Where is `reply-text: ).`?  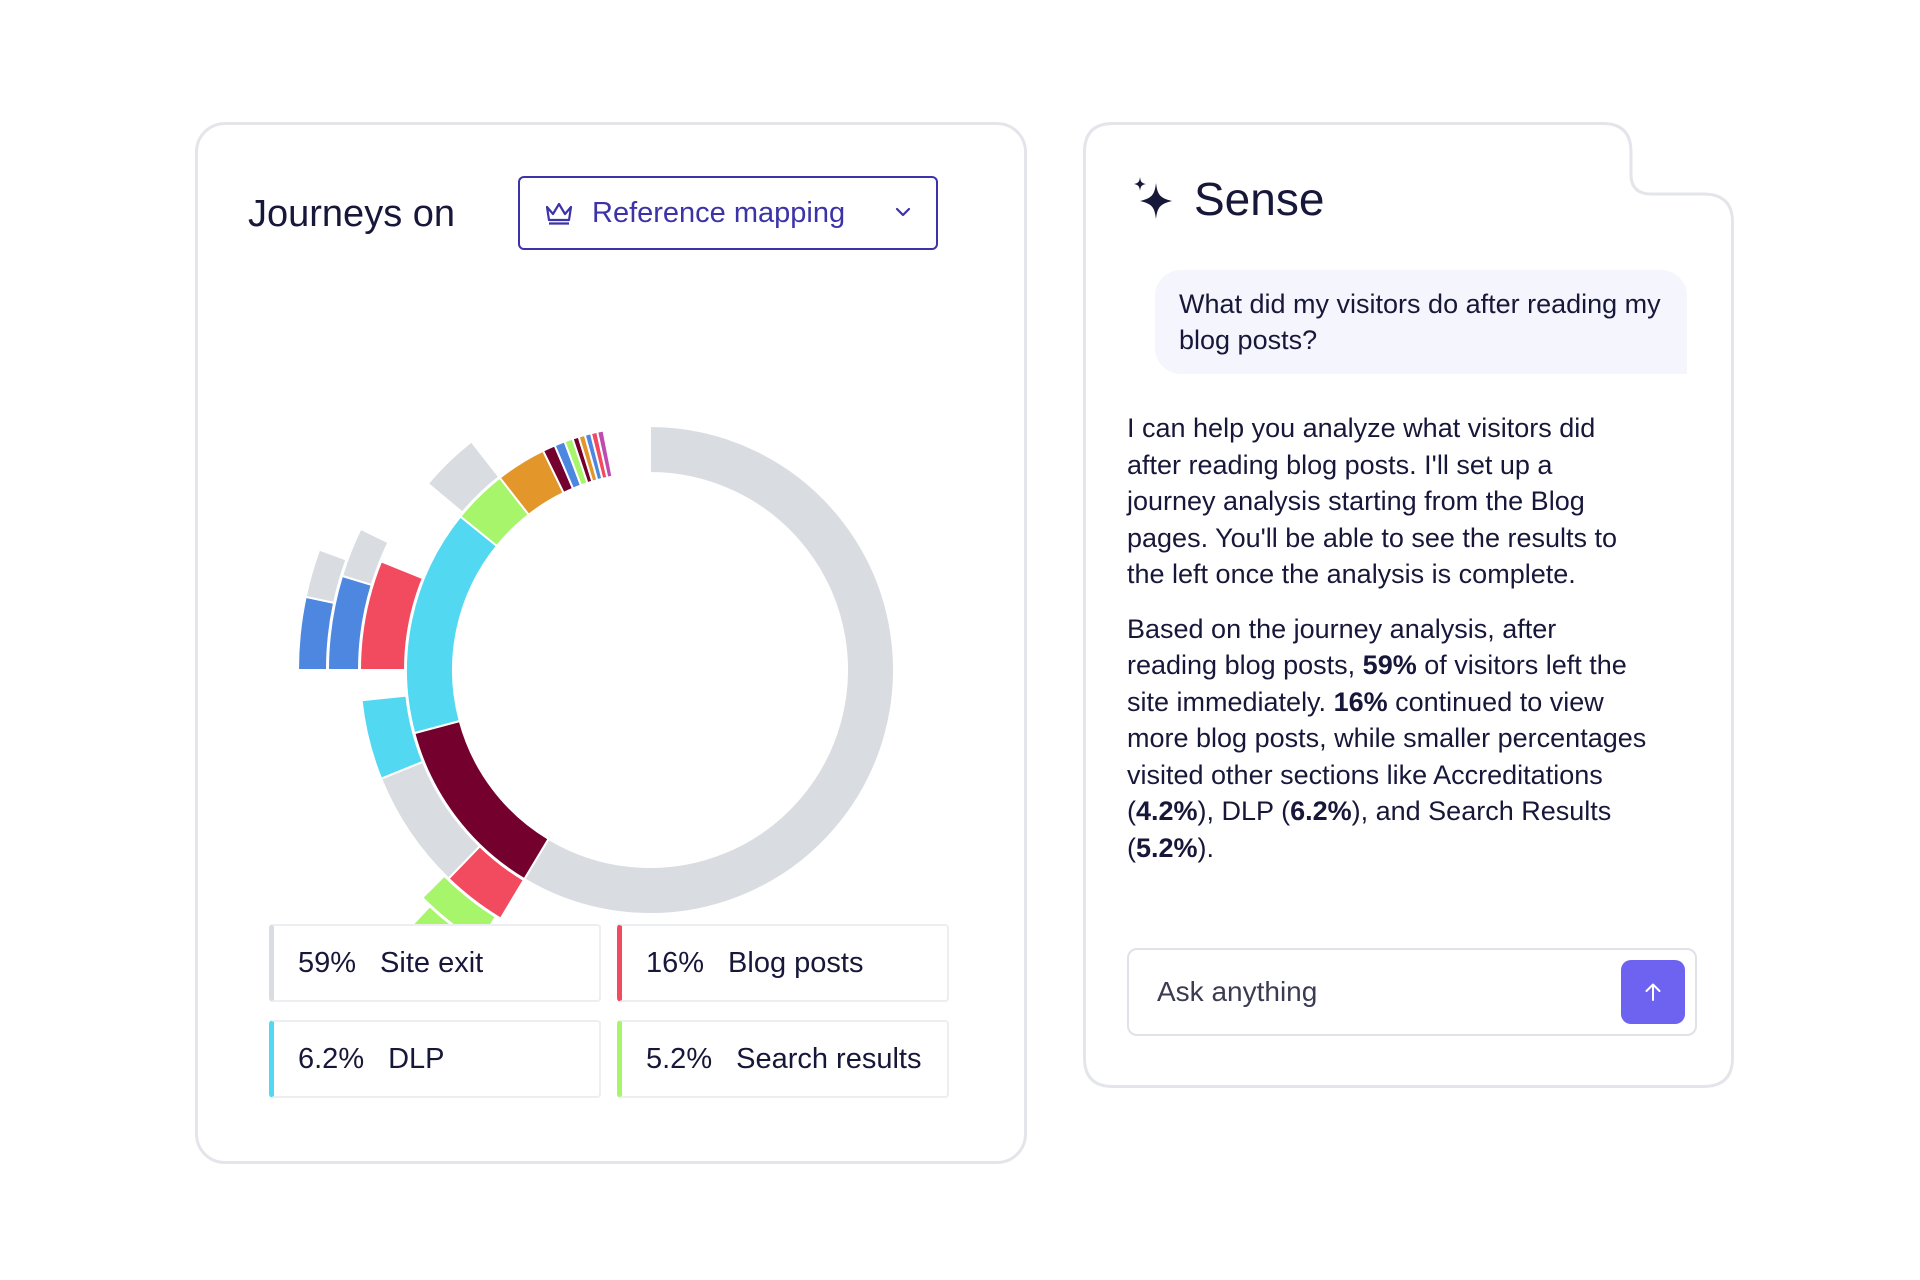
reply-text: ). is located at coordinates (1206, 847).